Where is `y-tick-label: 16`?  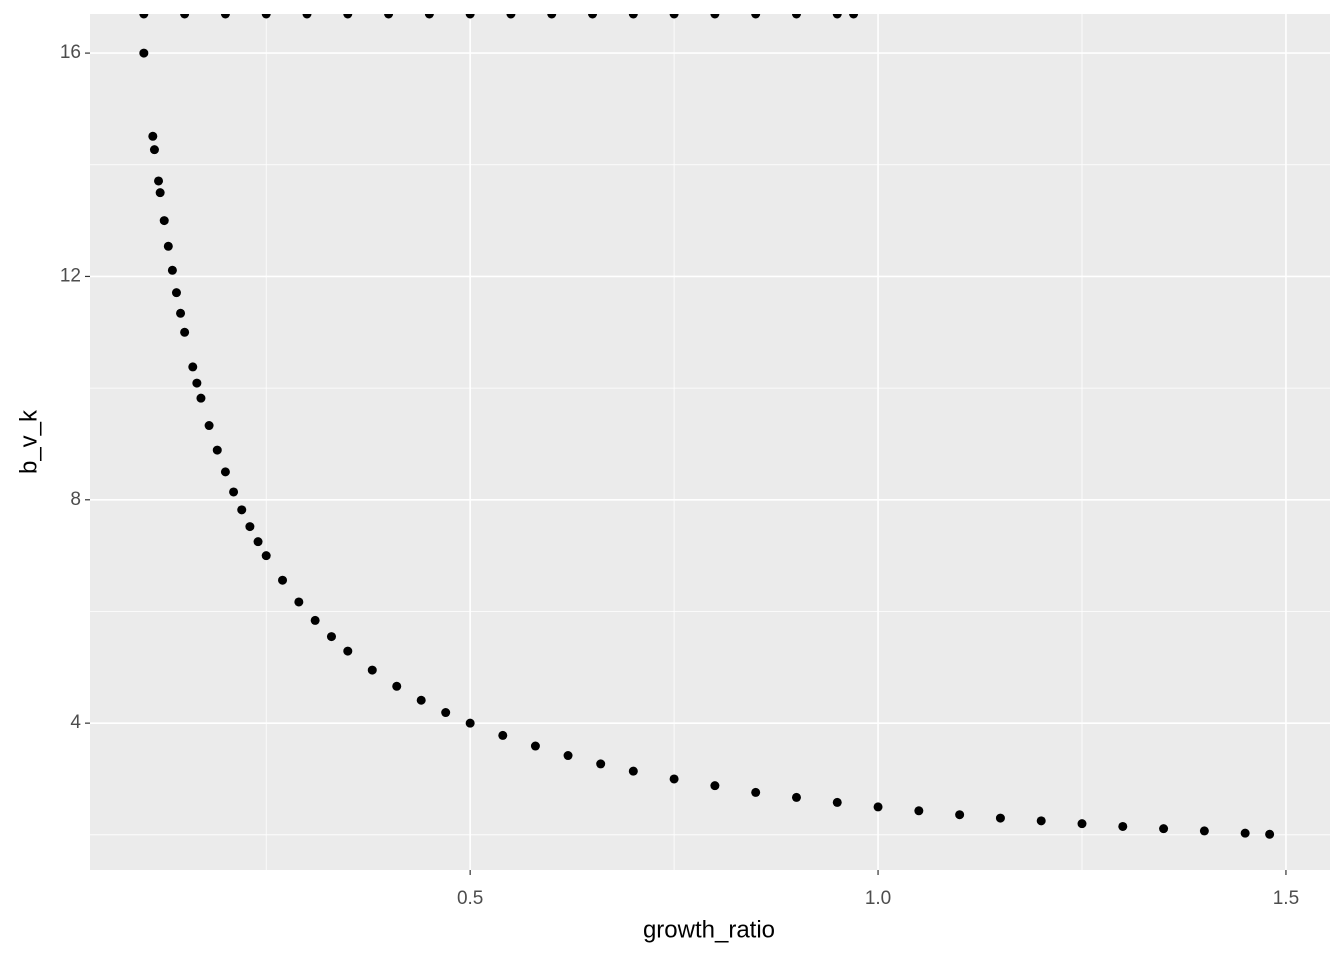
y-tick-label: 16 is located at coordinates (70, 52).